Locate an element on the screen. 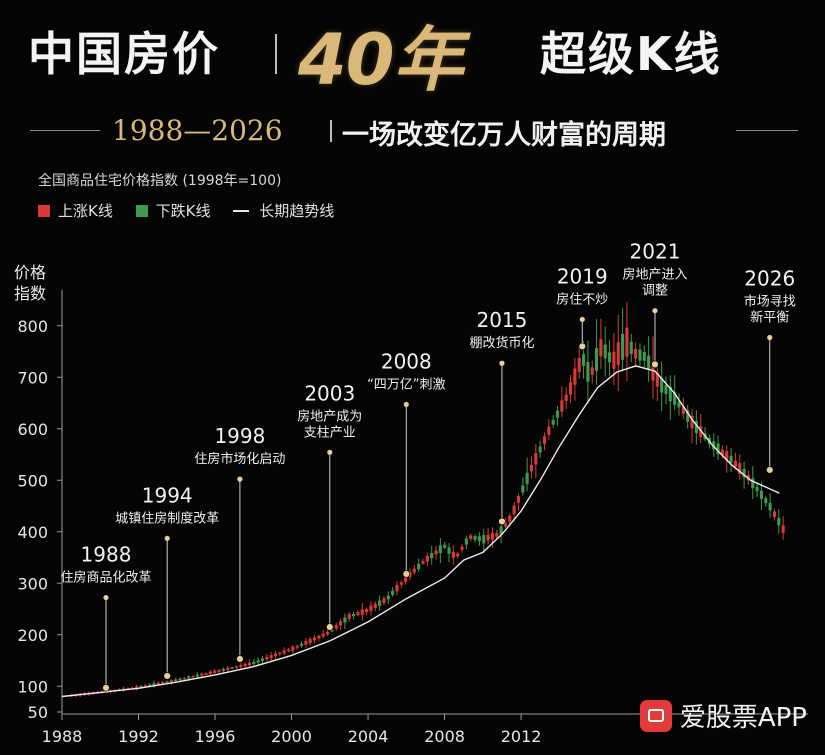 Image resolution: width=825 pixels, height=755 pixels. subtitle-divider is located at coordinates (331, 131).